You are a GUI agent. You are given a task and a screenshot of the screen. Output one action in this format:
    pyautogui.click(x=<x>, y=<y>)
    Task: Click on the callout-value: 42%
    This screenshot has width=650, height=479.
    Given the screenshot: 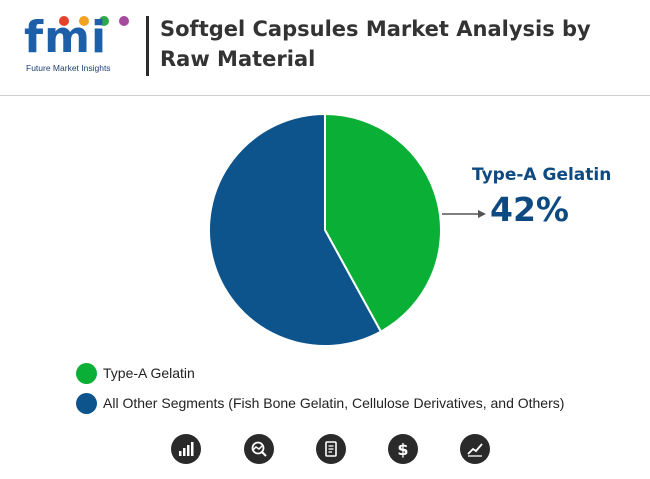 What is the action you would take?
    pyautogui.click(x=529, y=209)
    